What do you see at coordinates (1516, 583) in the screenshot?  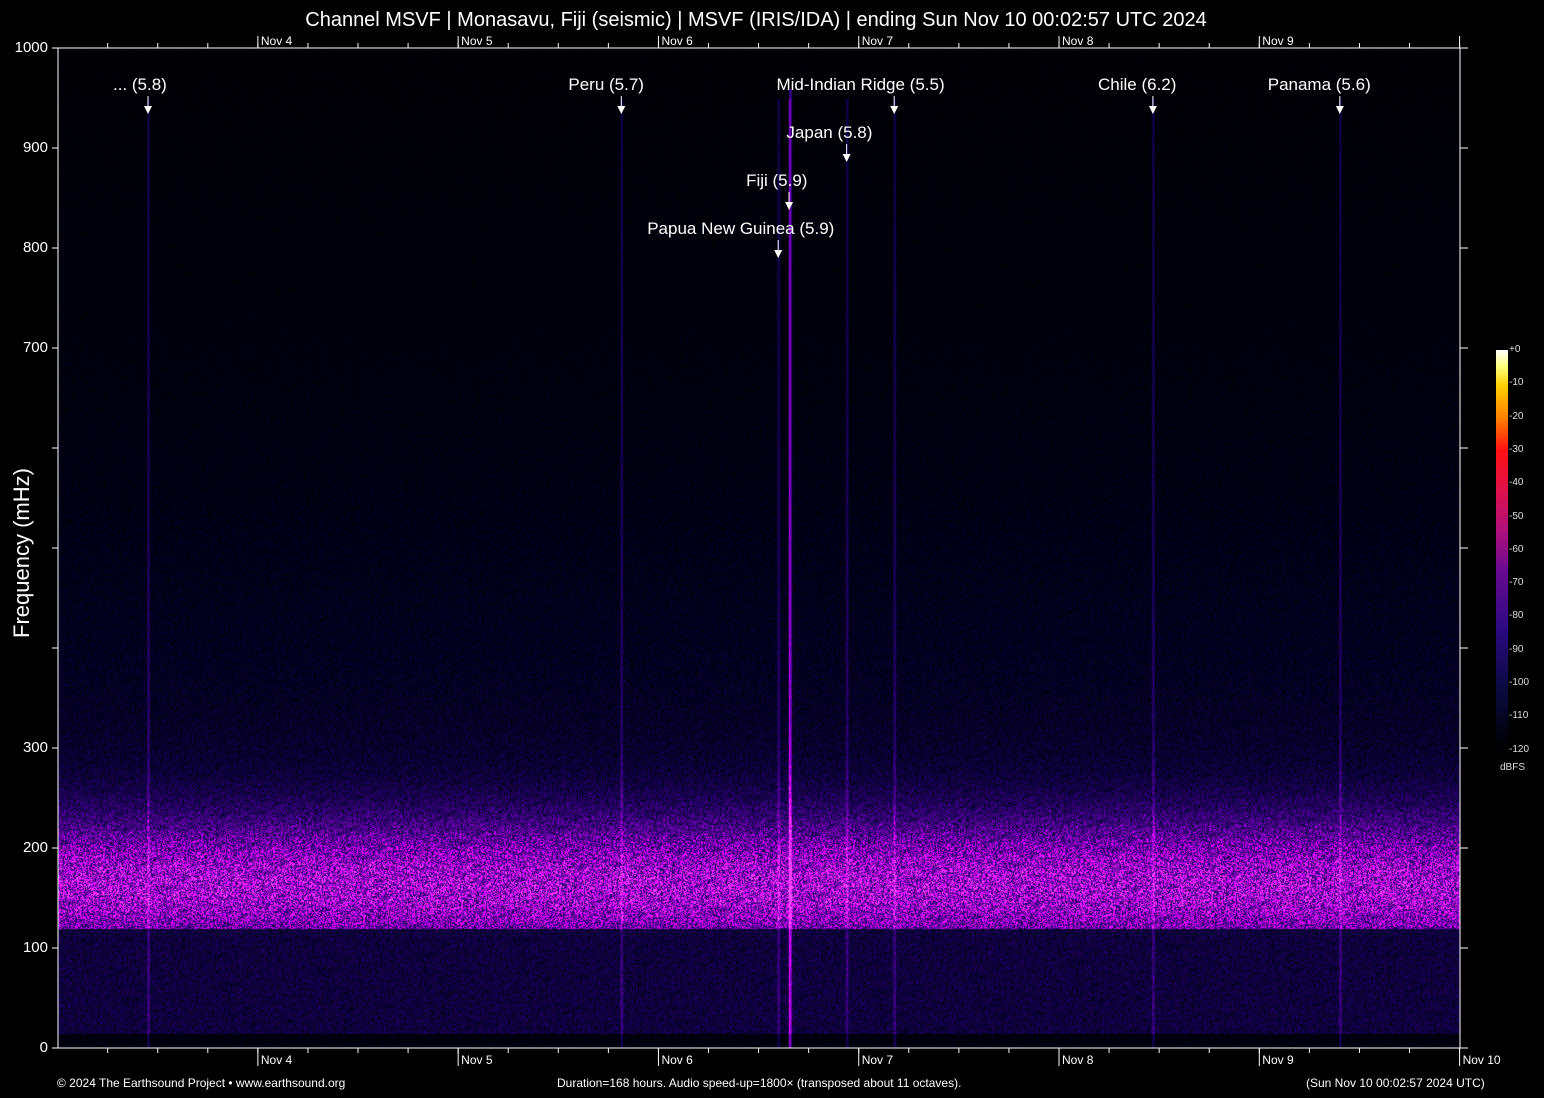 I see `colorbar-tick-label: -70` at bounding box center [1516, 583].